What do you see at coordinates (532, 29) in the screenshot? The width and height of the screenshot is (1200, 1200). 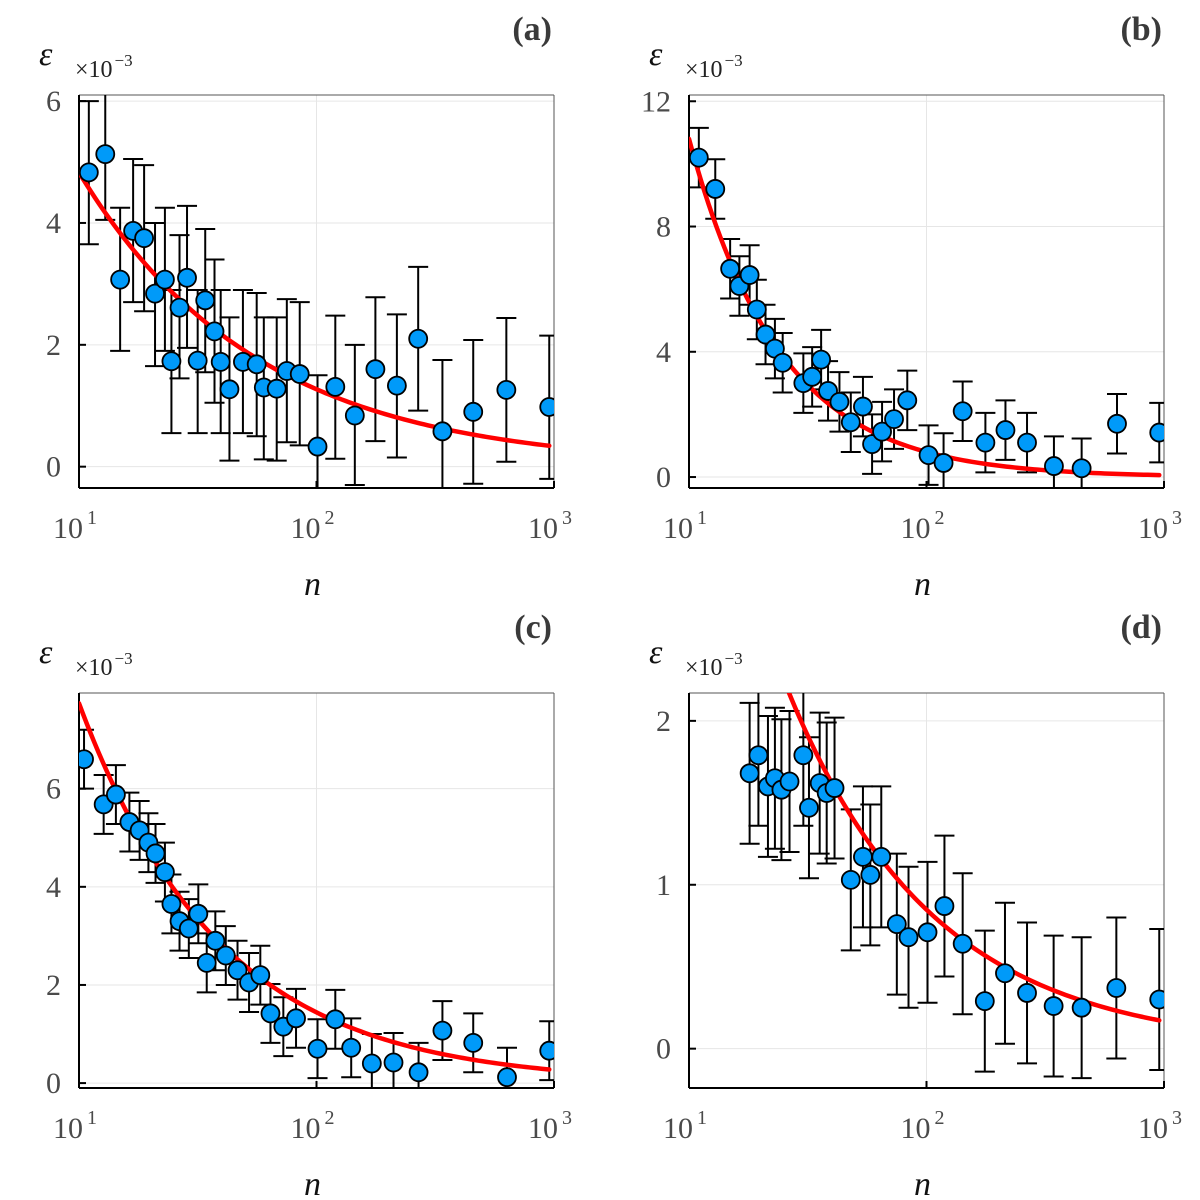 I see `panel-label: (a)` at bounding box center [532, 29].